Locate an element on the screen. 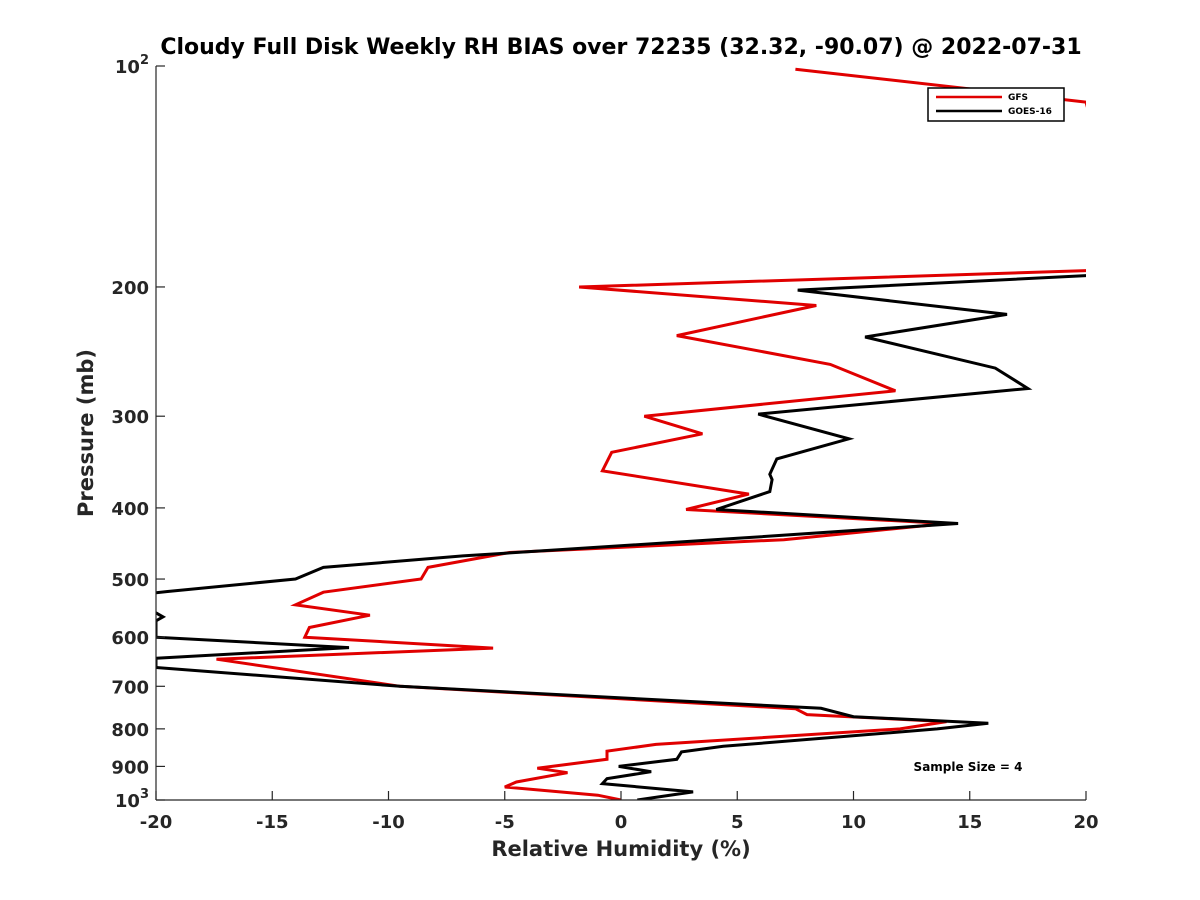  y-axis-label: Pressure (mb) is located at coordinates (86, 433).